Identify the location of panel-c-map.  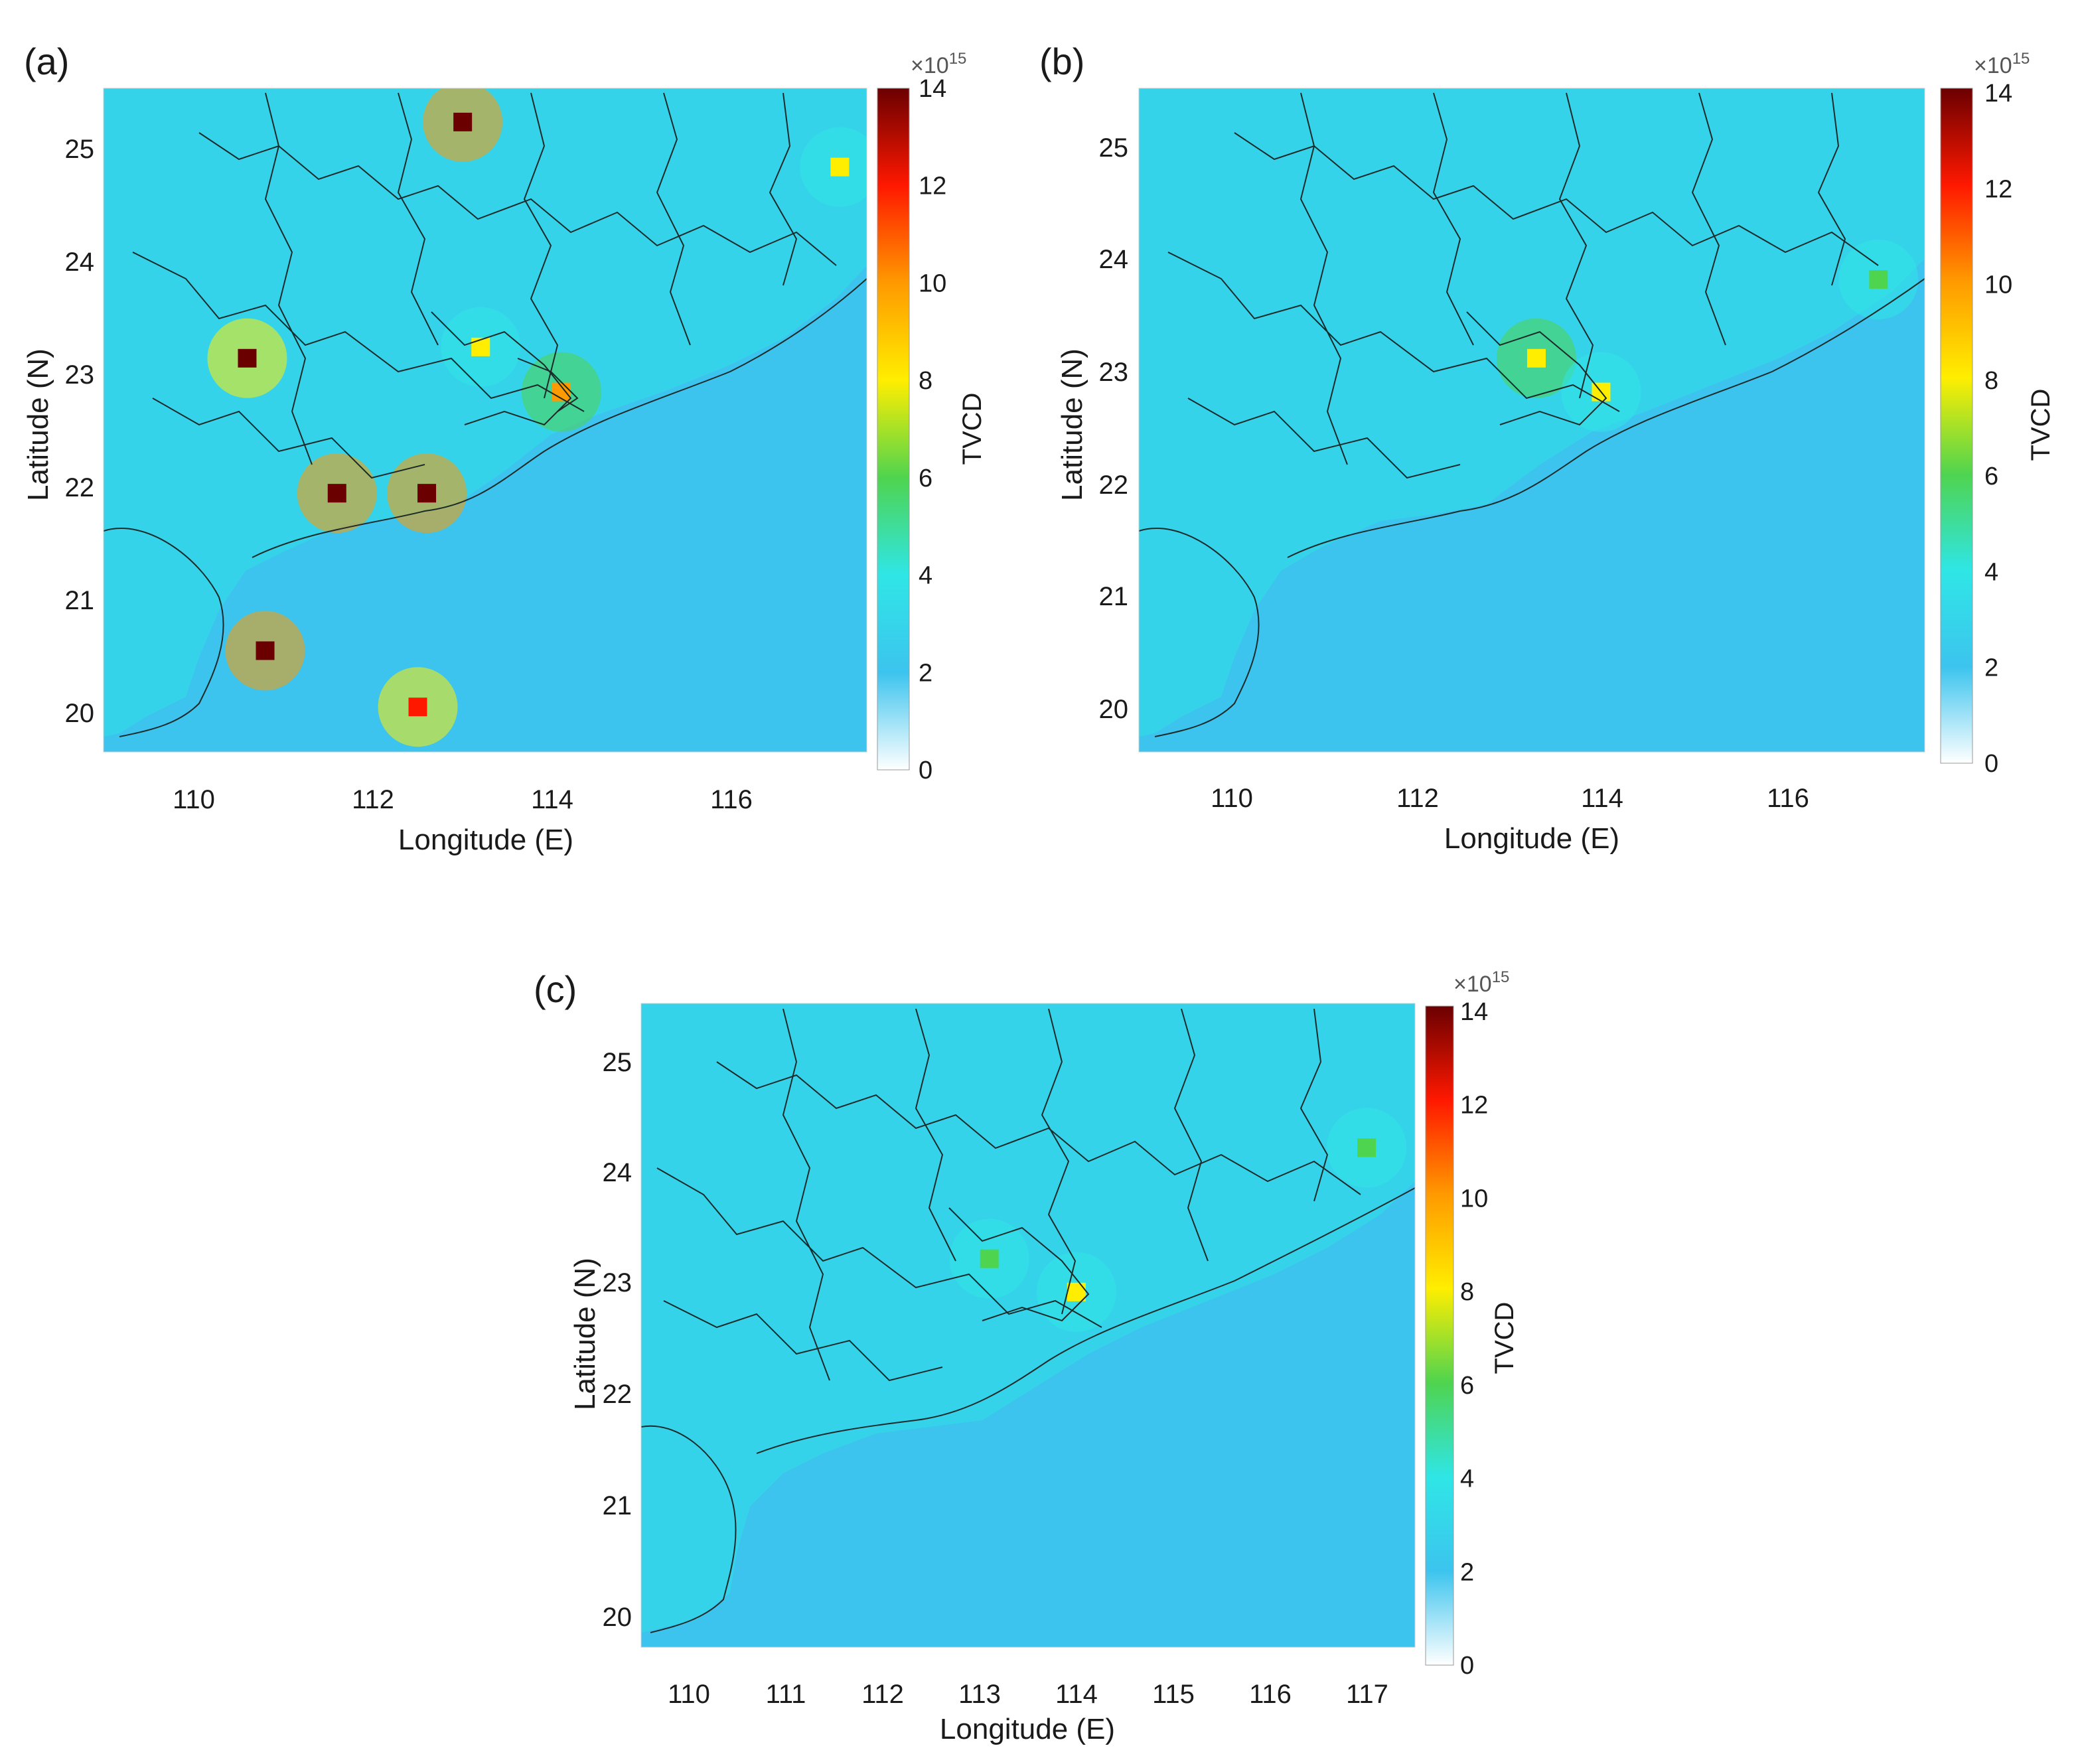
(1028, 1325).